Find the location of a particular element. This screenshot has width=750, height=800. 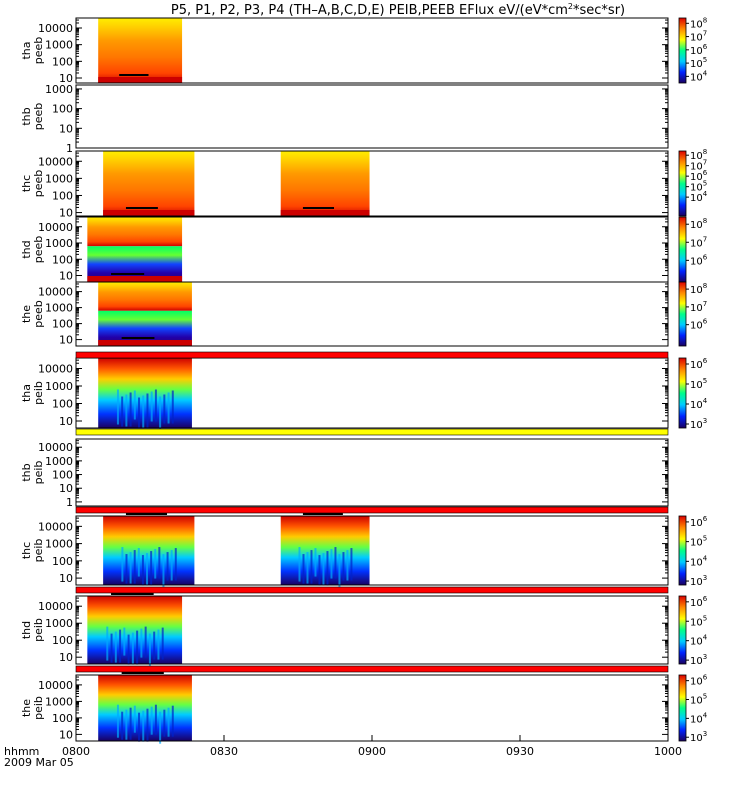

plot-frame is located at coordinates (372, 50).